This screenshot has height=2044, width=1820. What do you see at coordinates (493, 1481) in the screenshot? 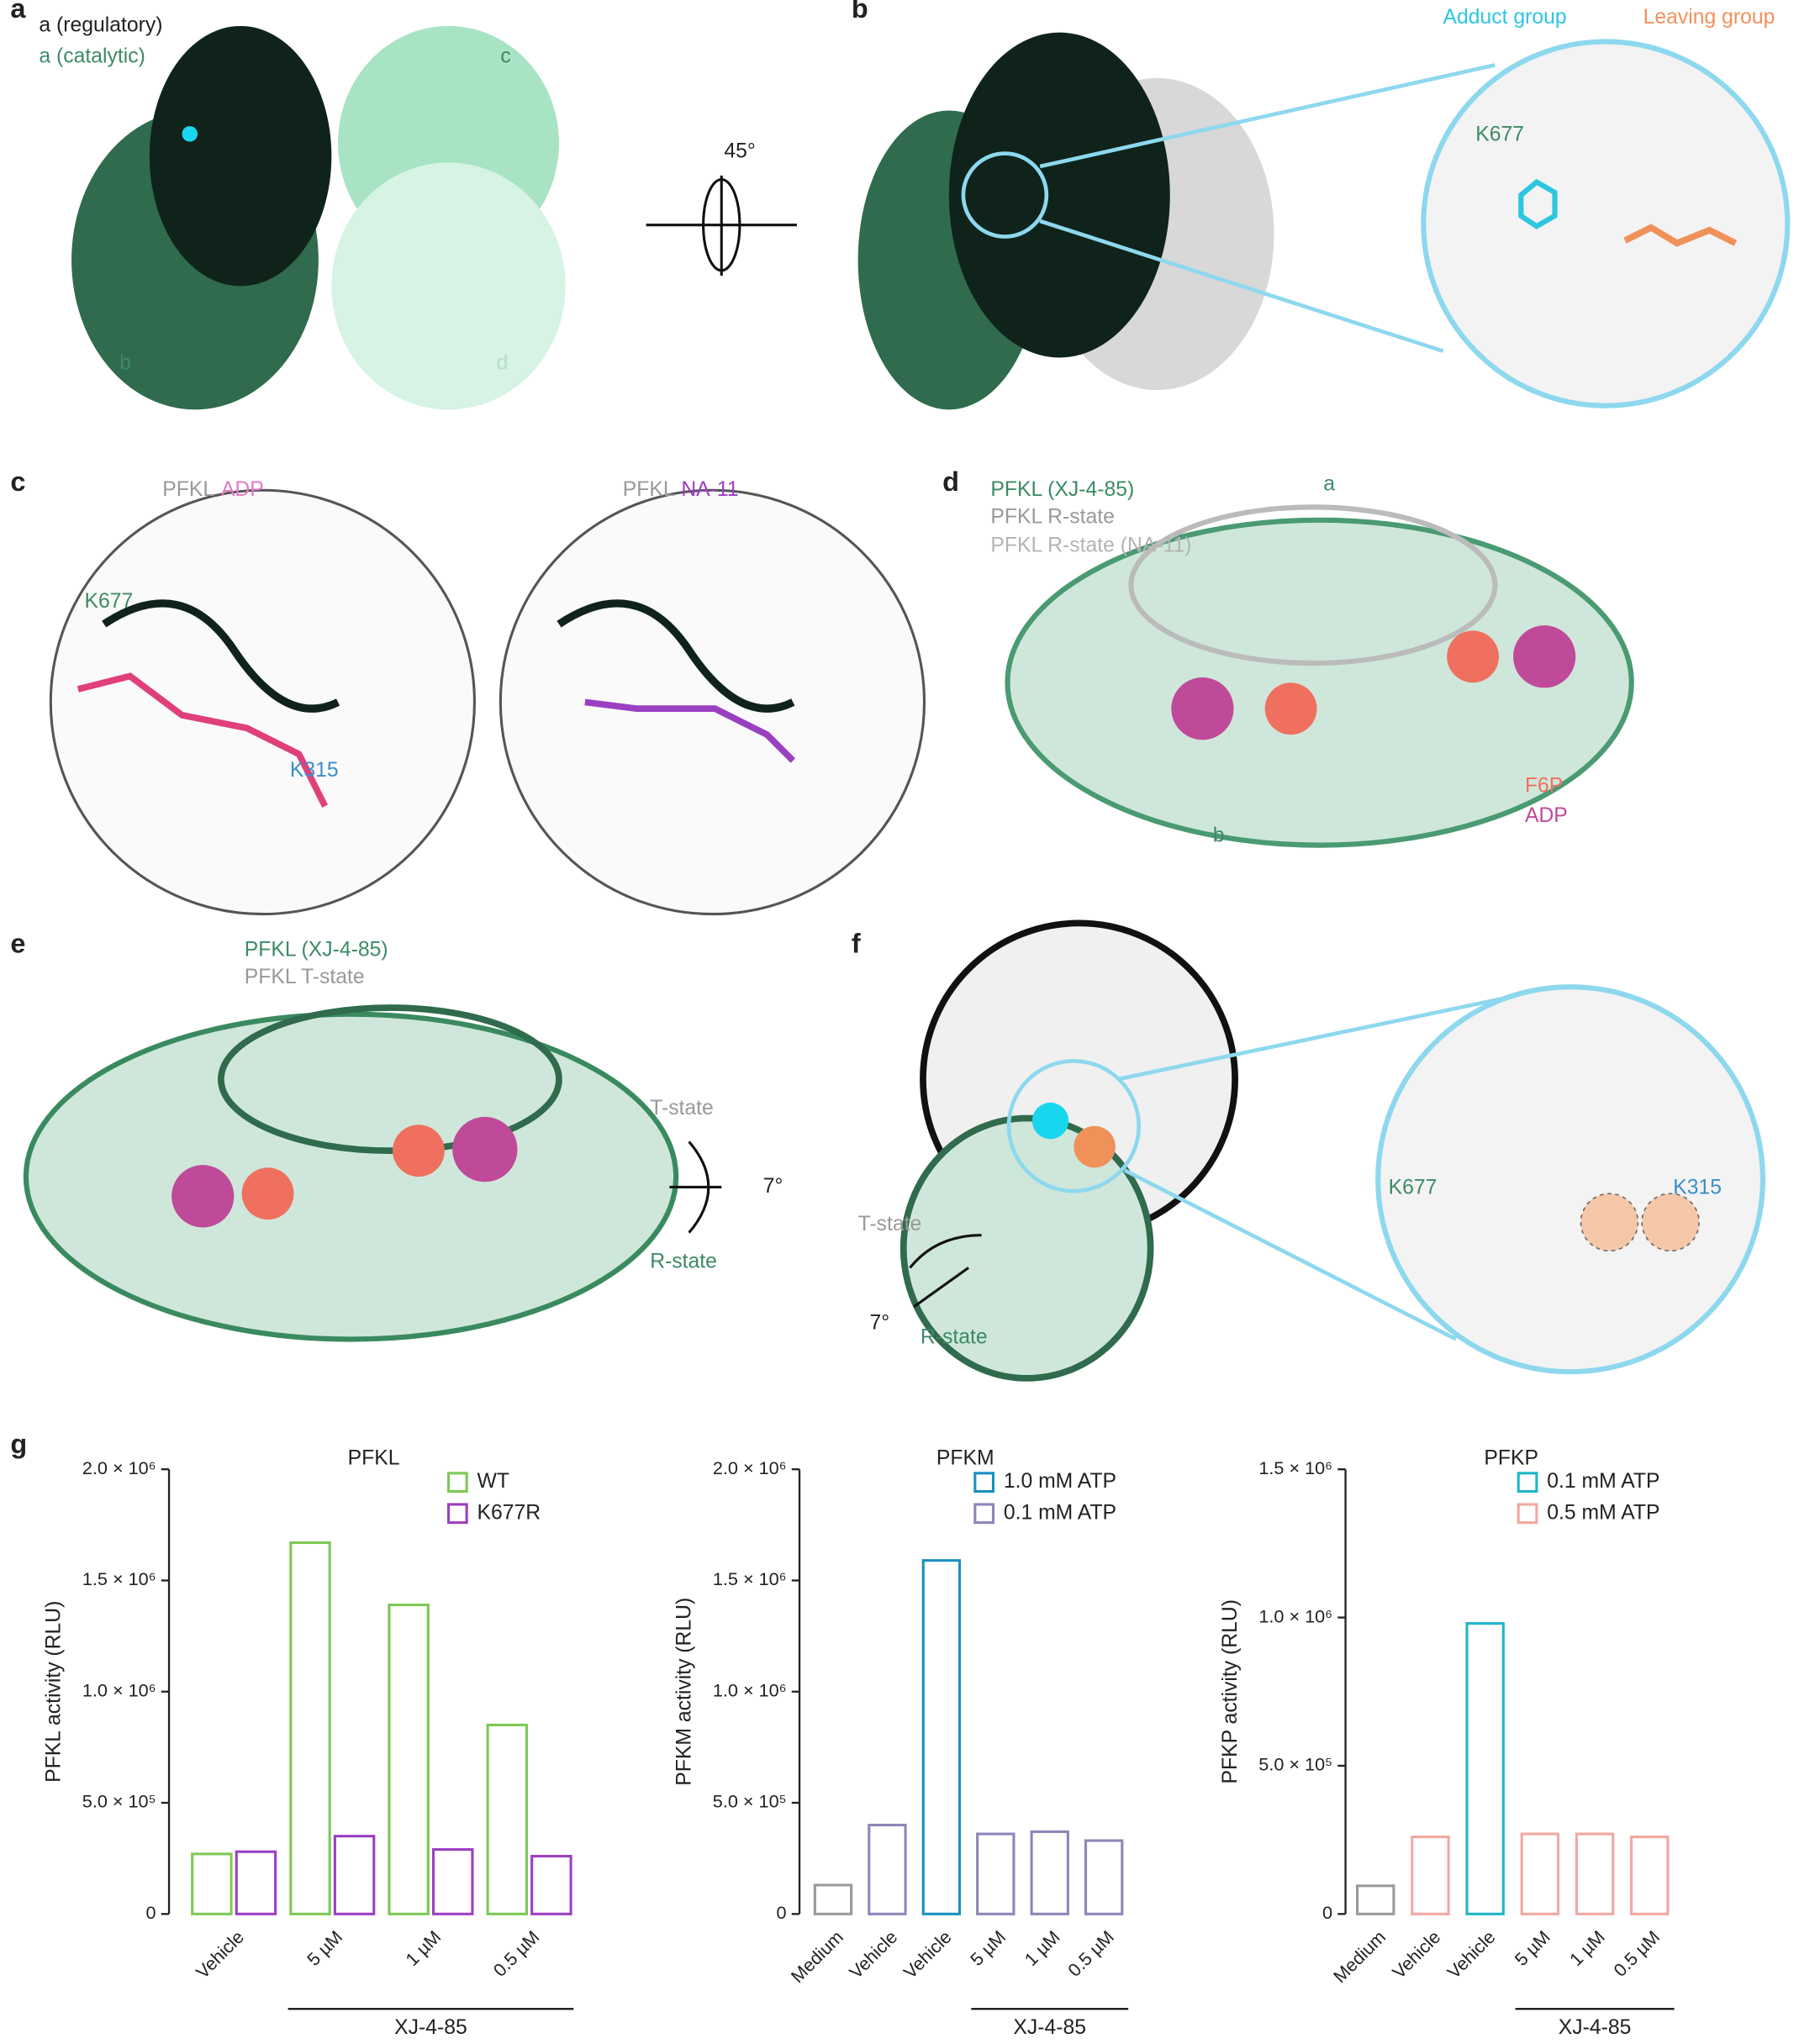
I see `legend-label: WT` at bounding box center [493, 1481].